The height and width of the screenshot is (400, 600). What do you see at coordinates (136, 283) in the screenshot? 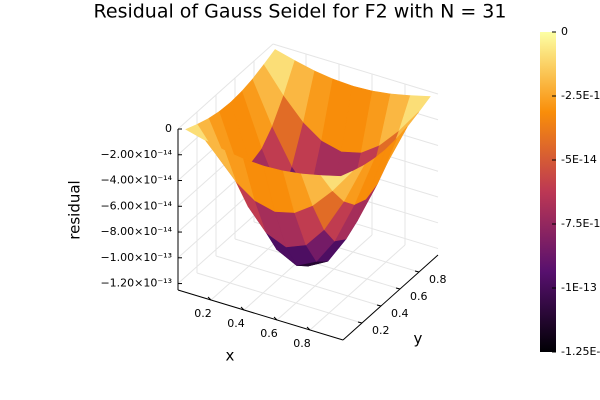
I see `z-tick-label: −1.20×10⁻¹³` at bounding box center [136, 283].